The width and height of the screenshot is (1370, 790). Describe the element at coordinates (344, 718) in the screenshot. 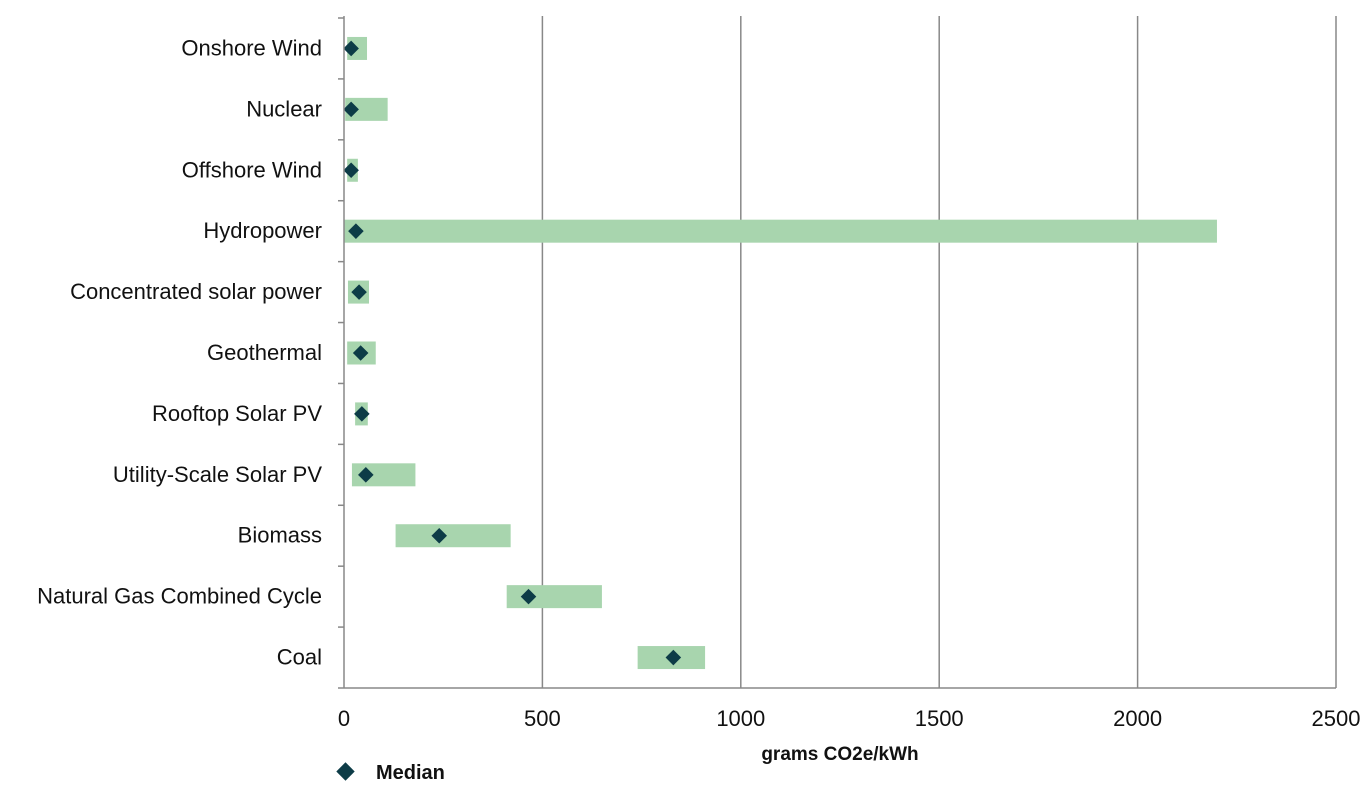

I see `x-tick-label: 0` at that location.